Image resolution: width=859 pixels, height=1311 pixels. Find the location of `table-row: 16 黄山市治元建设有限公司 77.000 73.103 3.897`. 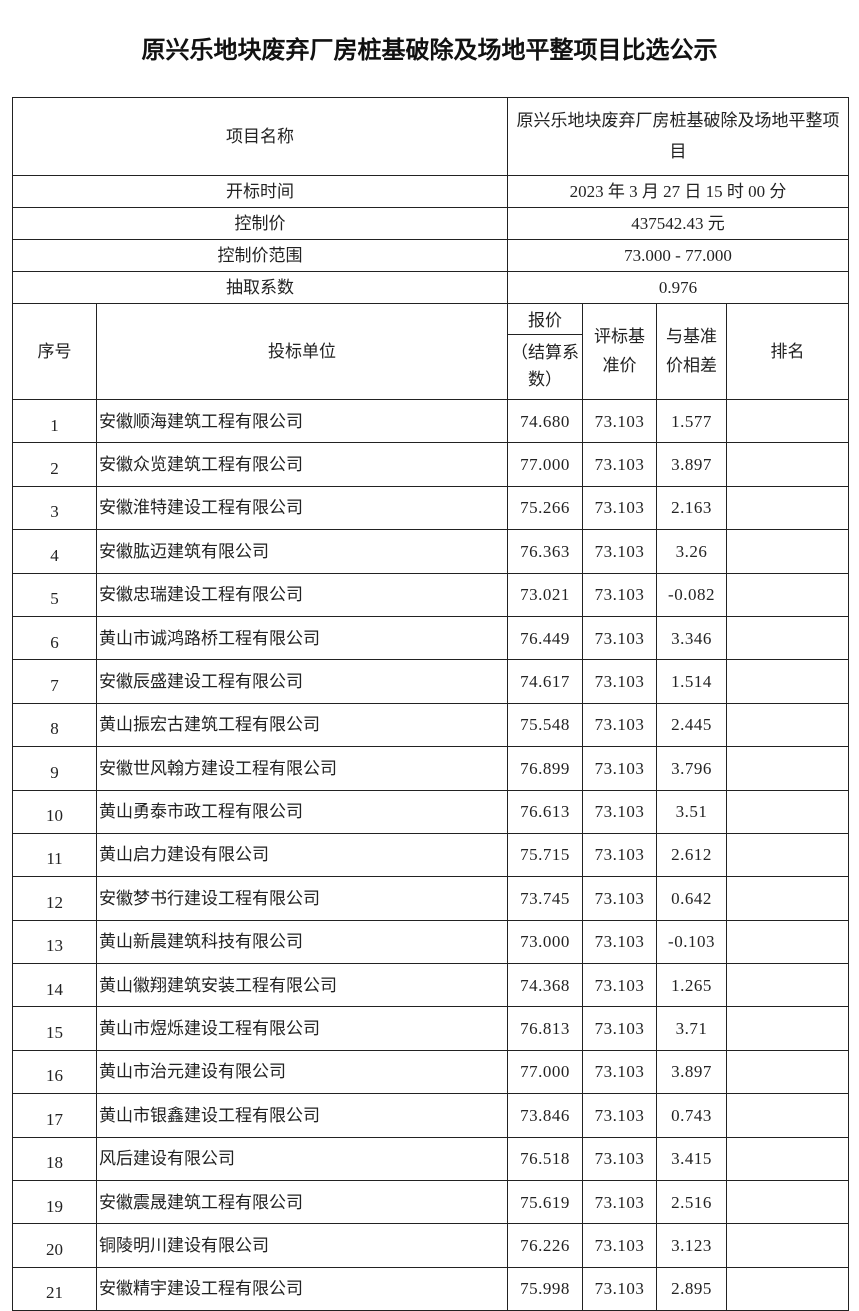

table-row: 16 黄山市治元建设有限公司 77.000 73.103 3.897 is located at coordinates (430, 1072).